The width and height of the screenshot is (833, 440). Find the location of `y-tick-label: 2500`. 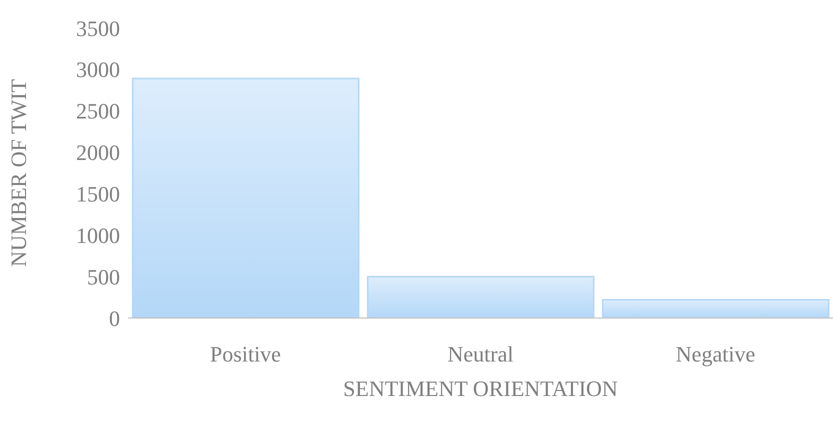

y-tick-label: 2500 is located at coordinates (98, 111).